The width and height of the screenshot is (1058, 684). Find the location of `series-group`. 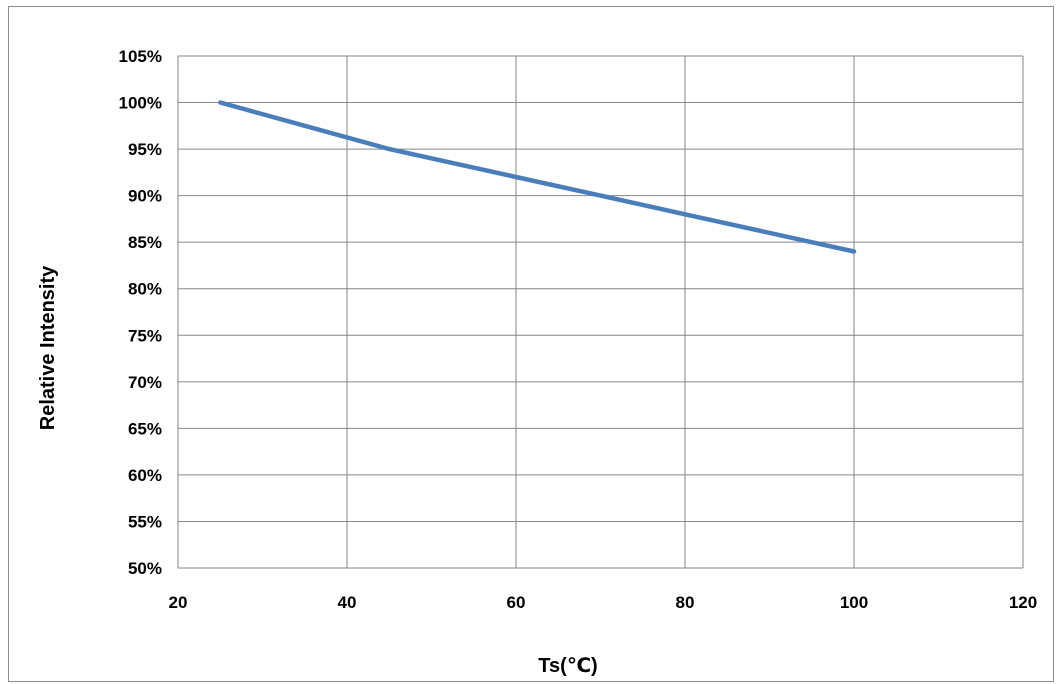

series-group is located at coordinates (537, 177).